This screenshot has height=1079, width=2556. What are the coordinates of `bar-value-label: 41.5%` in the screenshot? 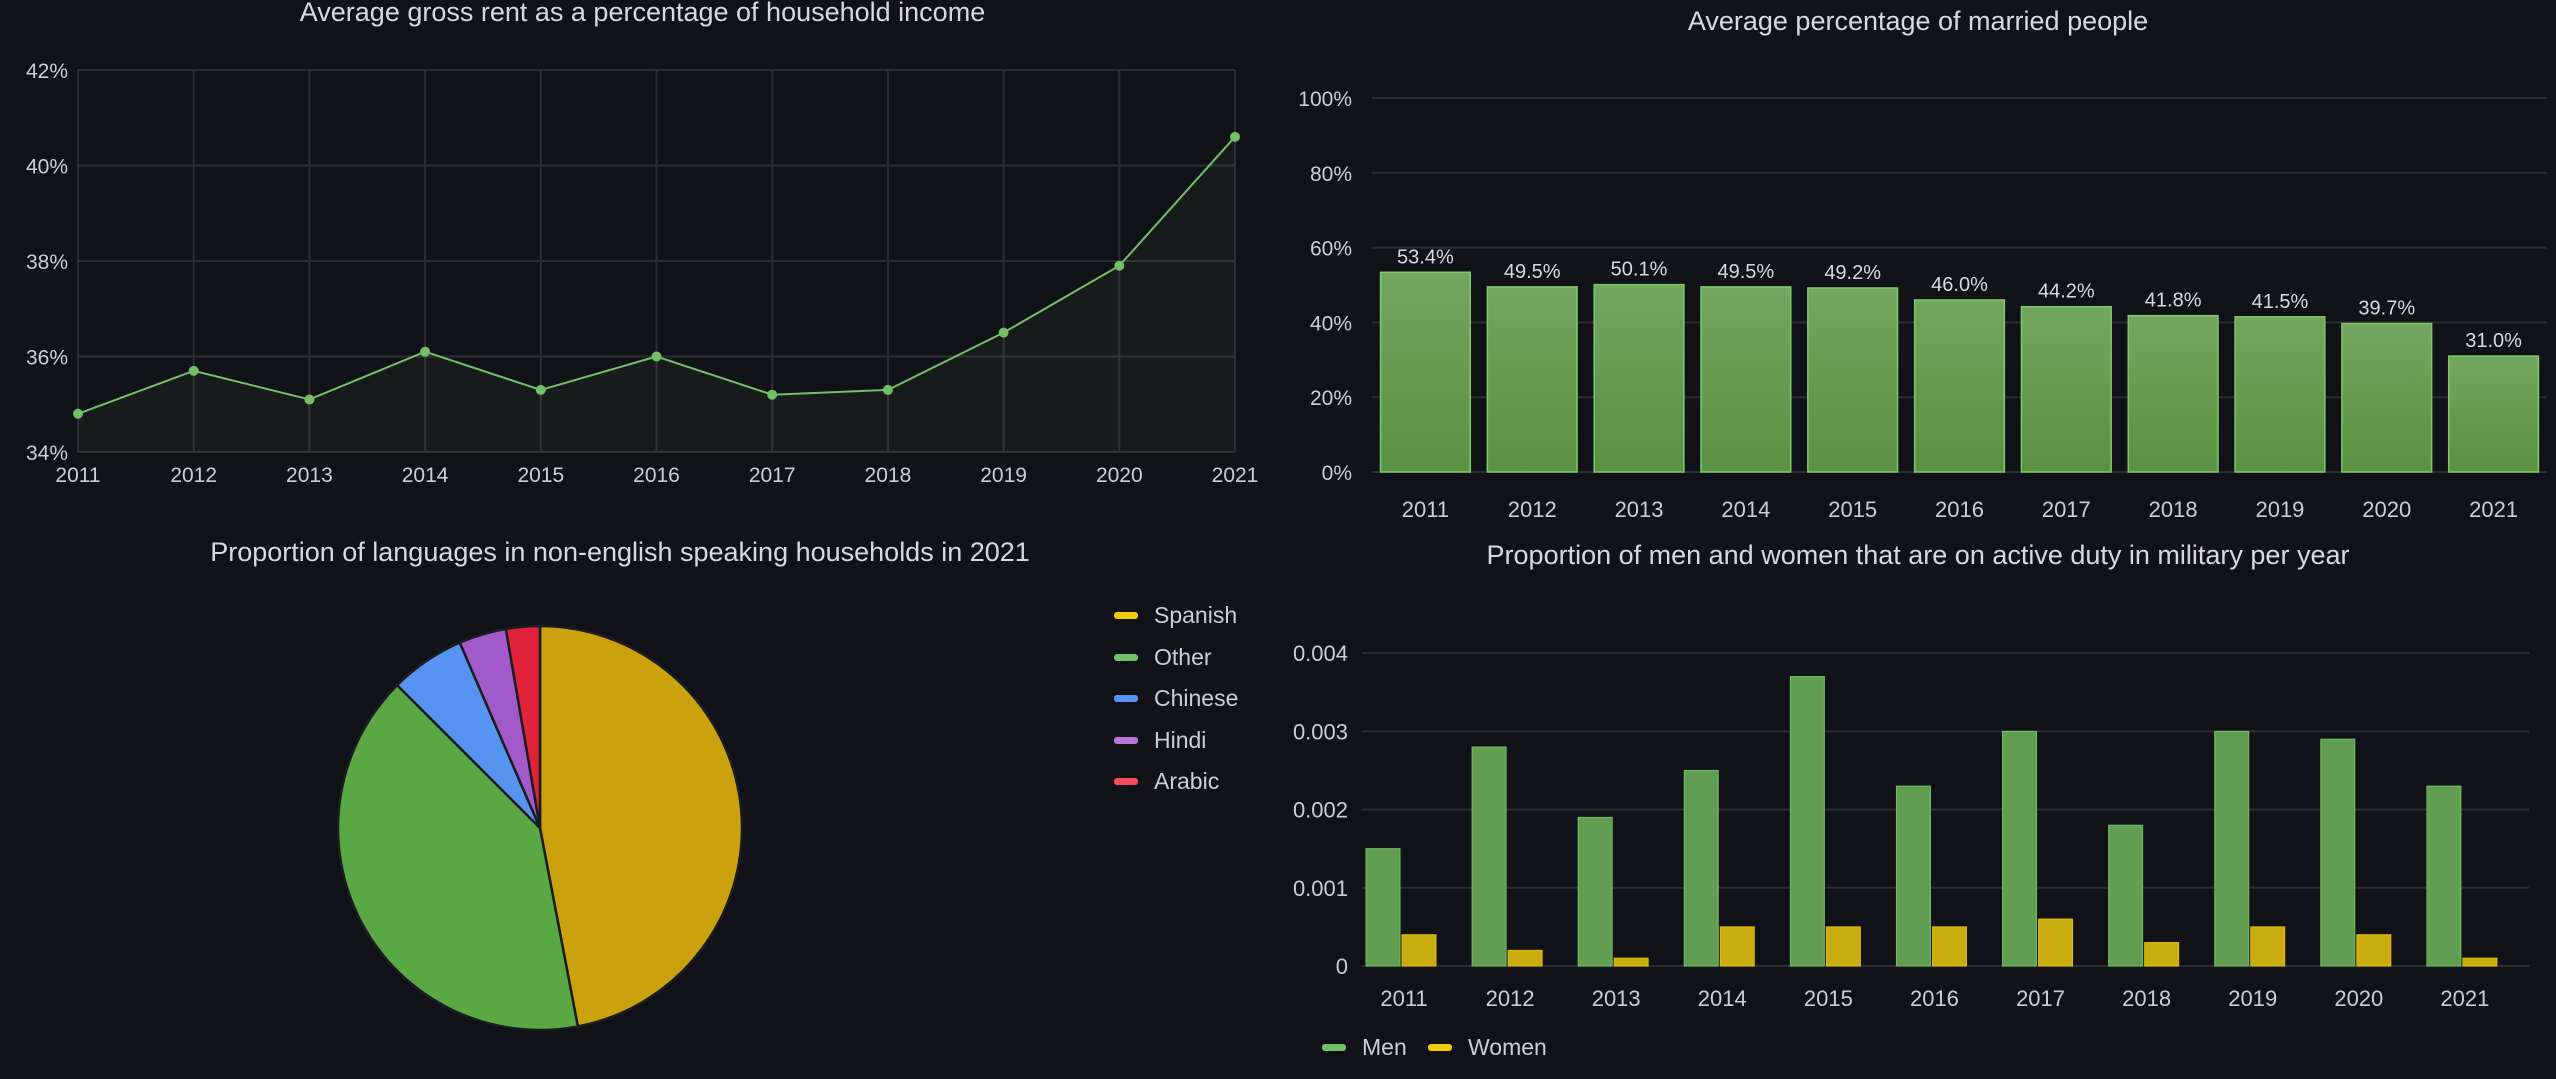 It's located at (2280, 302).